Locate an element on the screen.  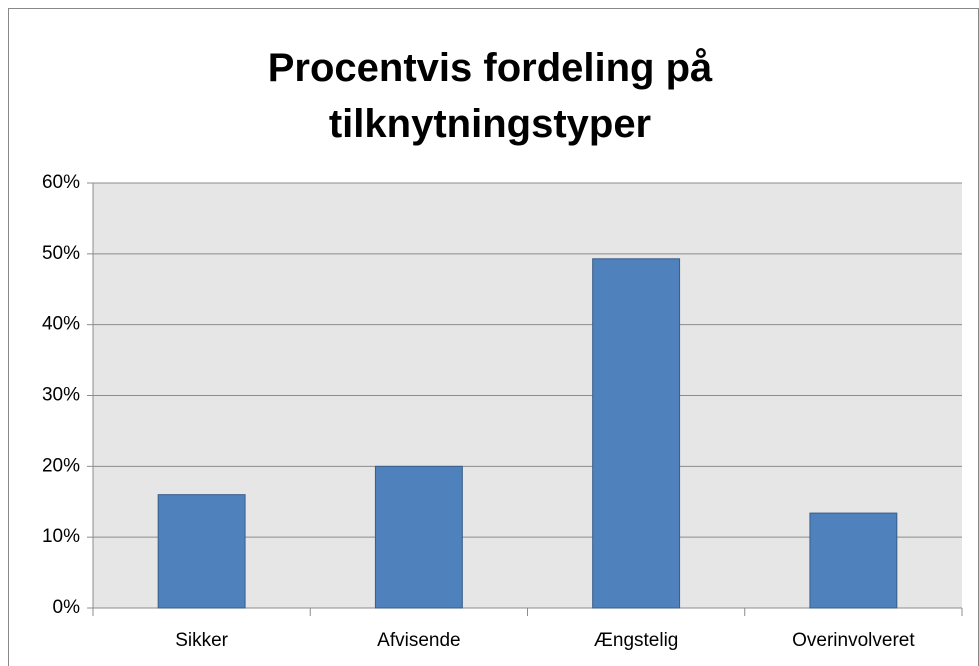
x-tick-label: Sikker is located at coordinates (201, 640).